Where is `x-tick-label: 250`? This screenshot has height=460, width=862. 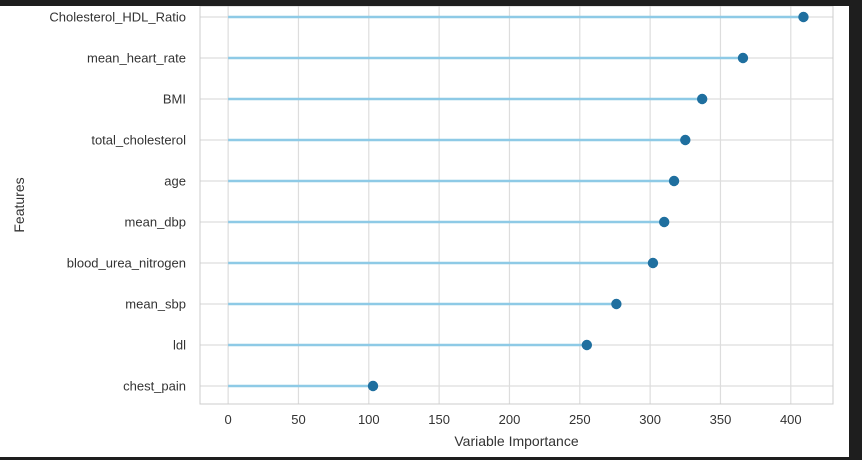 x-tick-label: 250 is located at coordinates (580, 419).